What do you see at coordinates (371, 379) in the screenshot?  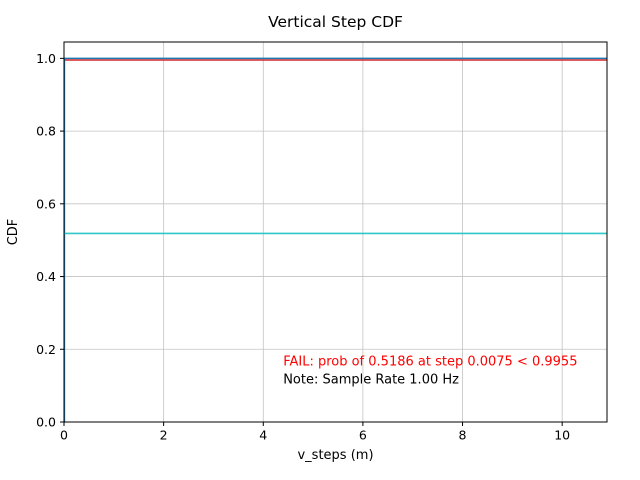 I see `sample-rate-note: Note: Sample Rate 1.00 Hz` at bounding box center [371, 379].